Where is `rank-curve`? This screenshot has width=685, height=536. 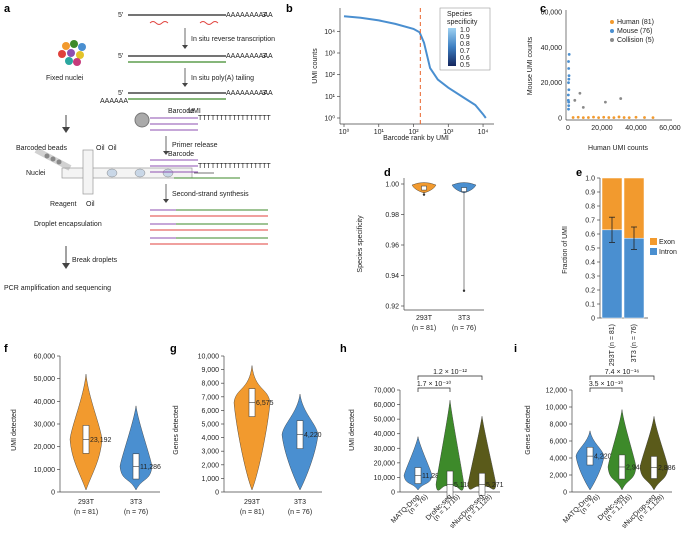
rank-curve is located at coordinates (415, 67).